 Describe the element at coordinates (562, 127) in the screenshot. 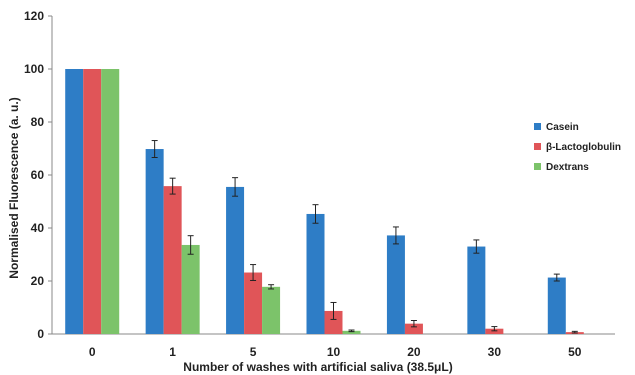

I see `legend-label: Casein` at that location.